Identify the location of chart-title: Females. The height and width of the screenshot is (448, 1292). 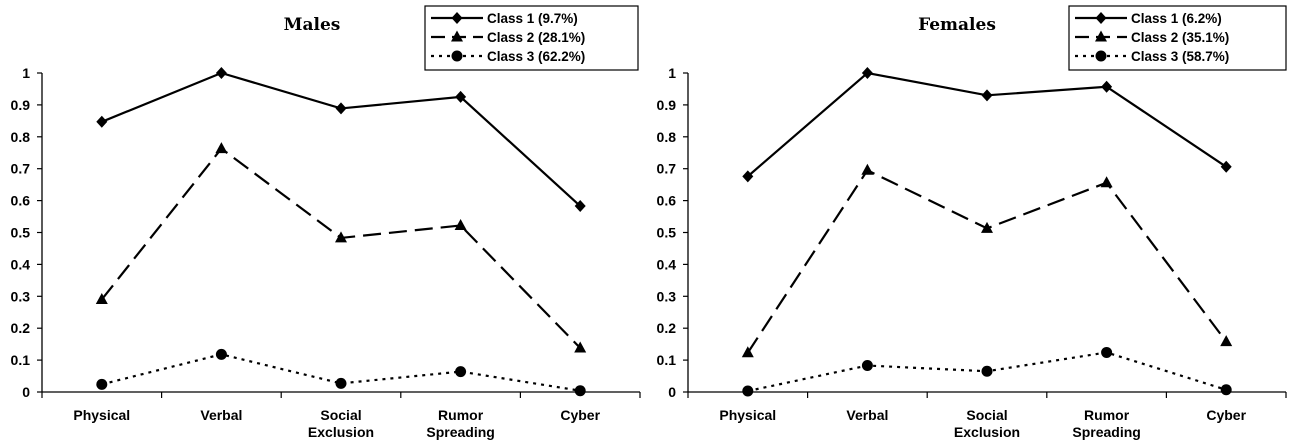
(957, 25).